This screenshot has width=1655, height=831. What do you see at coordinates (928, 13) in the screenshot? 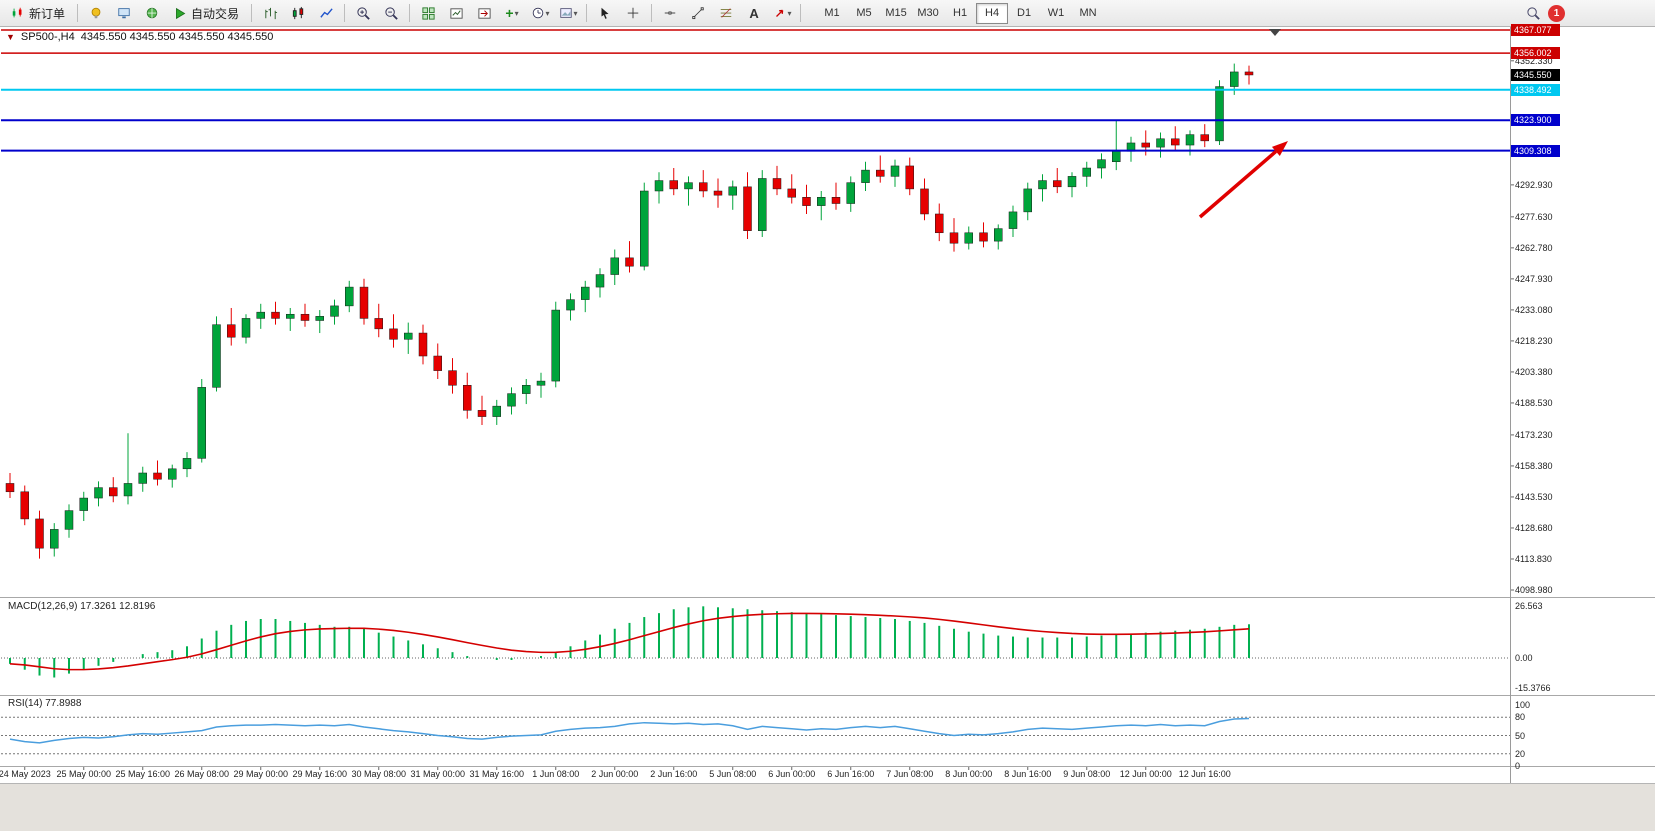
I see `timeframe-m30: M30` at bounding box center [928, 13].